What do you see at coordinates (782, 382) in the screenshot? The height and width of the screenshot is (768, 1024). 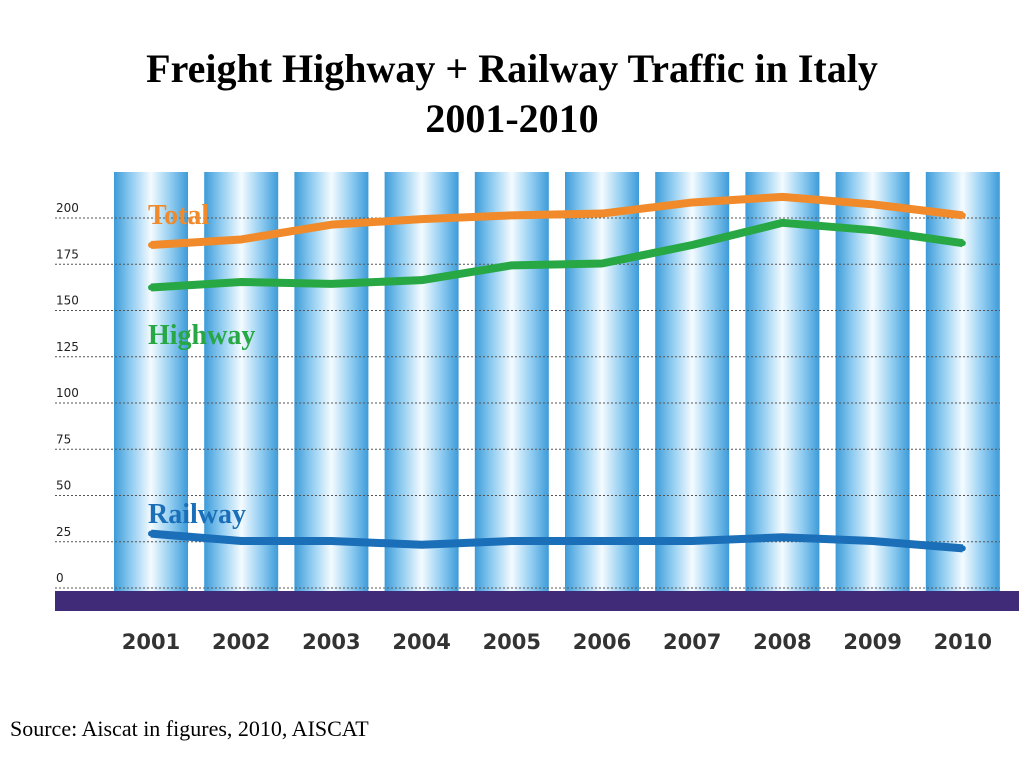 I see `background-column-2008` at bounding box center [782, 382].